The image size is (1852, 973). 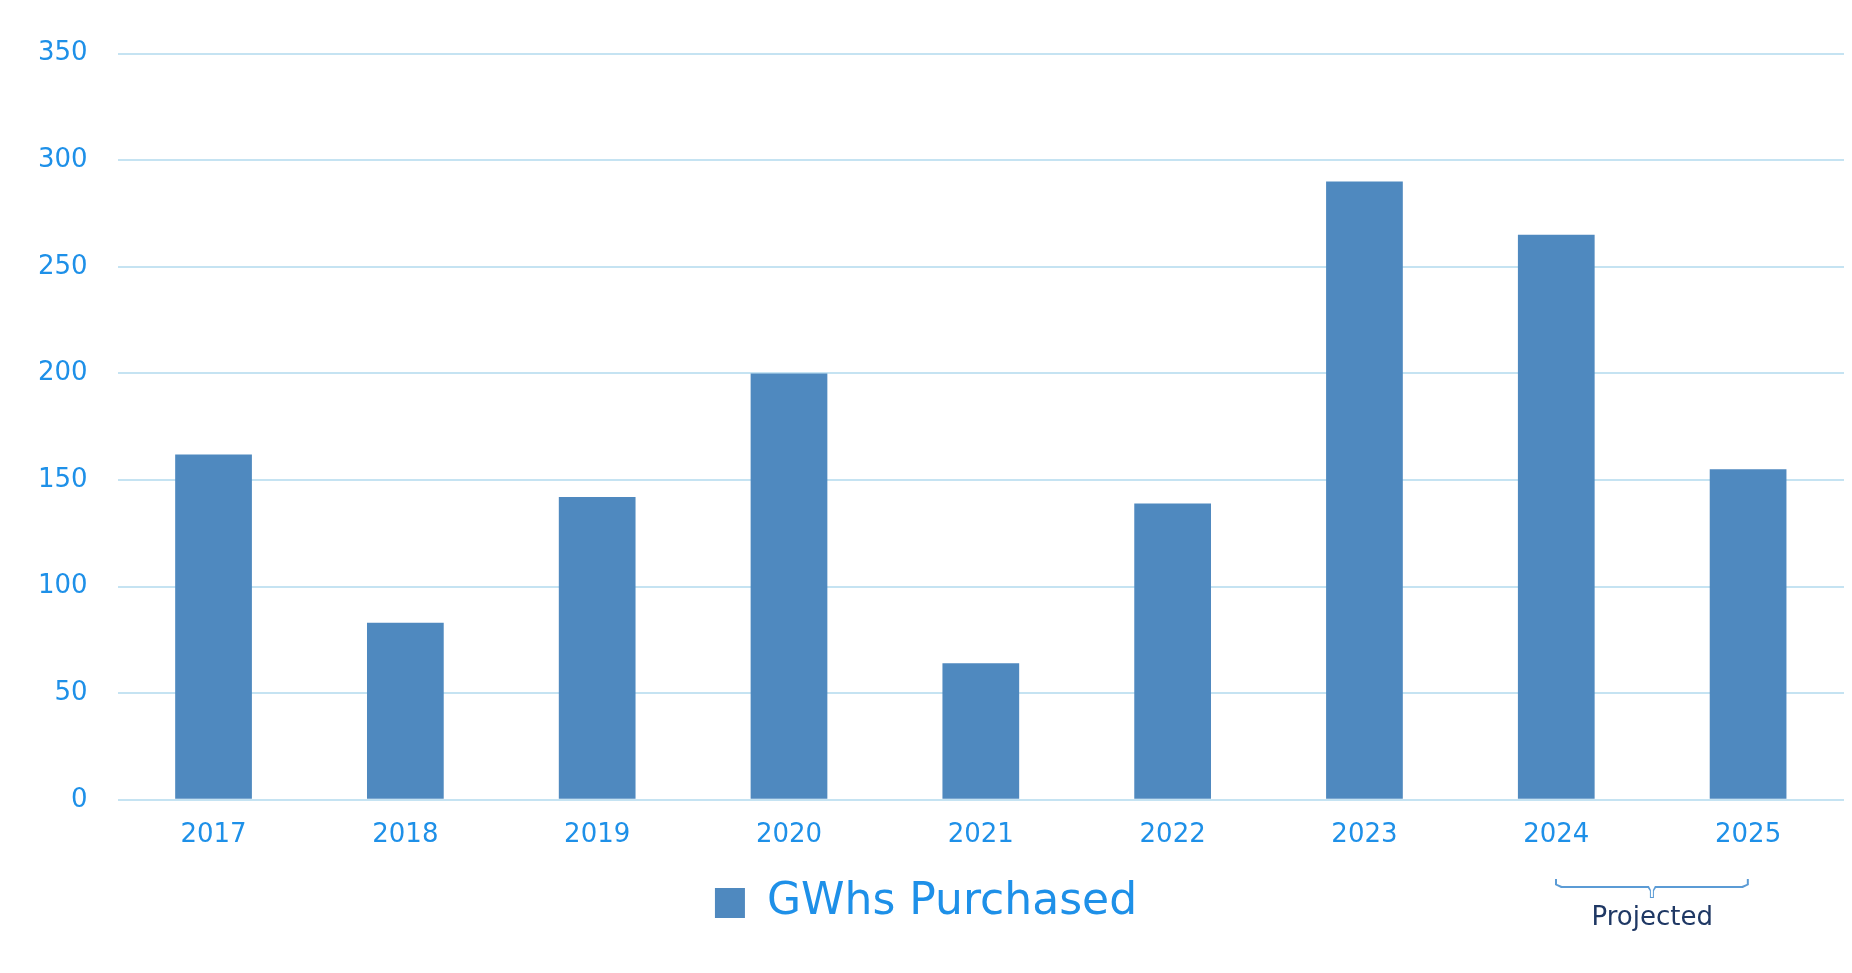 I want to click on y-tick-label: 0, so click(x=79, y=797).